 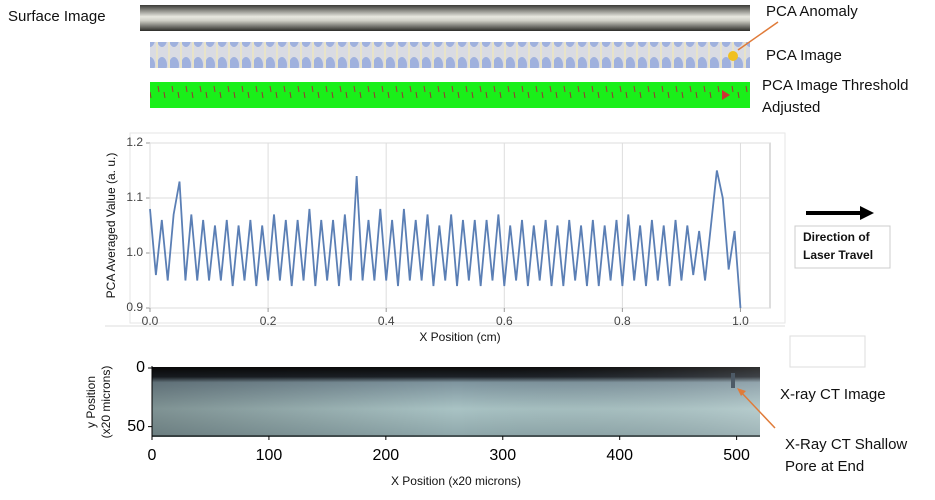 What do you see at coordinates (791, 107) in the screenshot?
I see `threshold-label: Adjusted` at bounding box center [791, 107].